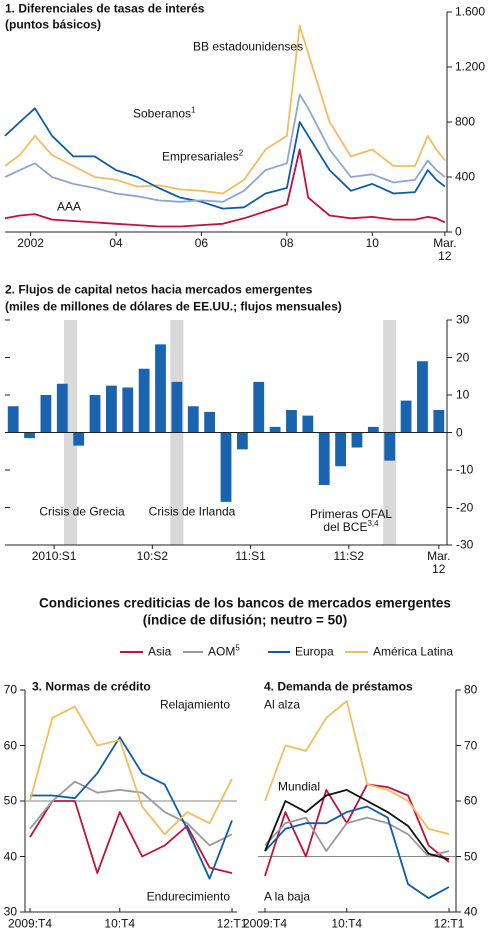  What do you see at coordinates (372, 243) in the screenshot?
I see `x-tick-label: 10` at bounding box center [372, 243].